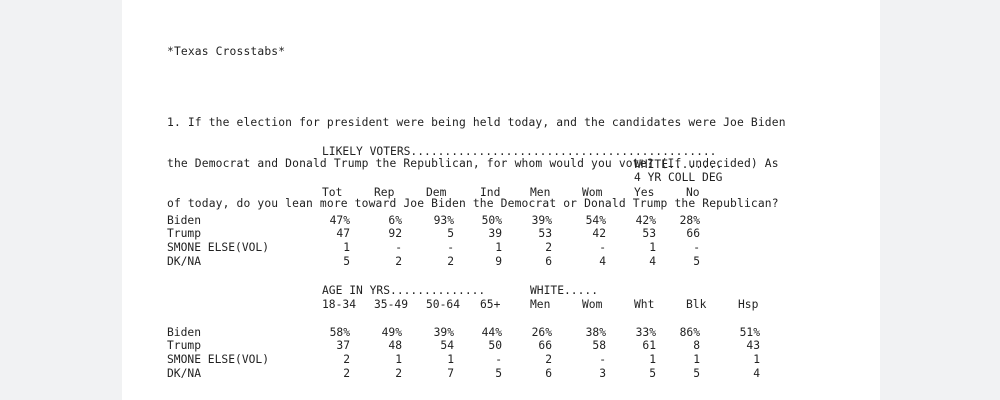  What do you see at coordinates (490, 192) in the screenshot?
I see `column-header: Ind` at bounding box center [490, 192].